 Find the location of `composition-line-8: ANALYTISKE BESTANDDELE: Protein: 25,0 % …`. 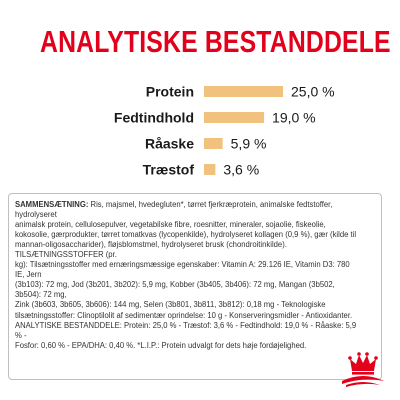

composition-line-8: ANALYTISKE BESTANDDELE: Protein: 25,0 % … is located at coordinates (186, 330).